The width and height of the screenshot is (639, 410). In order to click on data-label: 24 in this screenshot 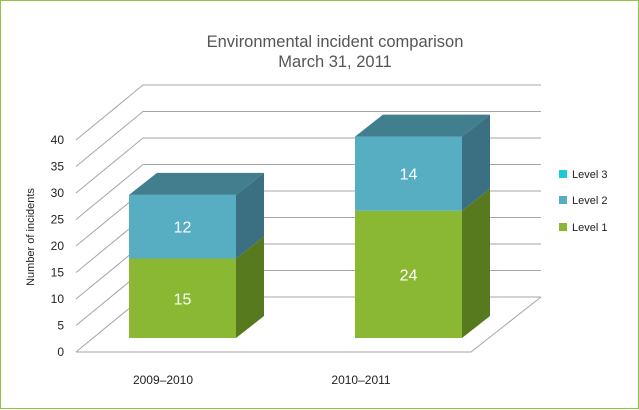, I will do `click(409, 275)`.